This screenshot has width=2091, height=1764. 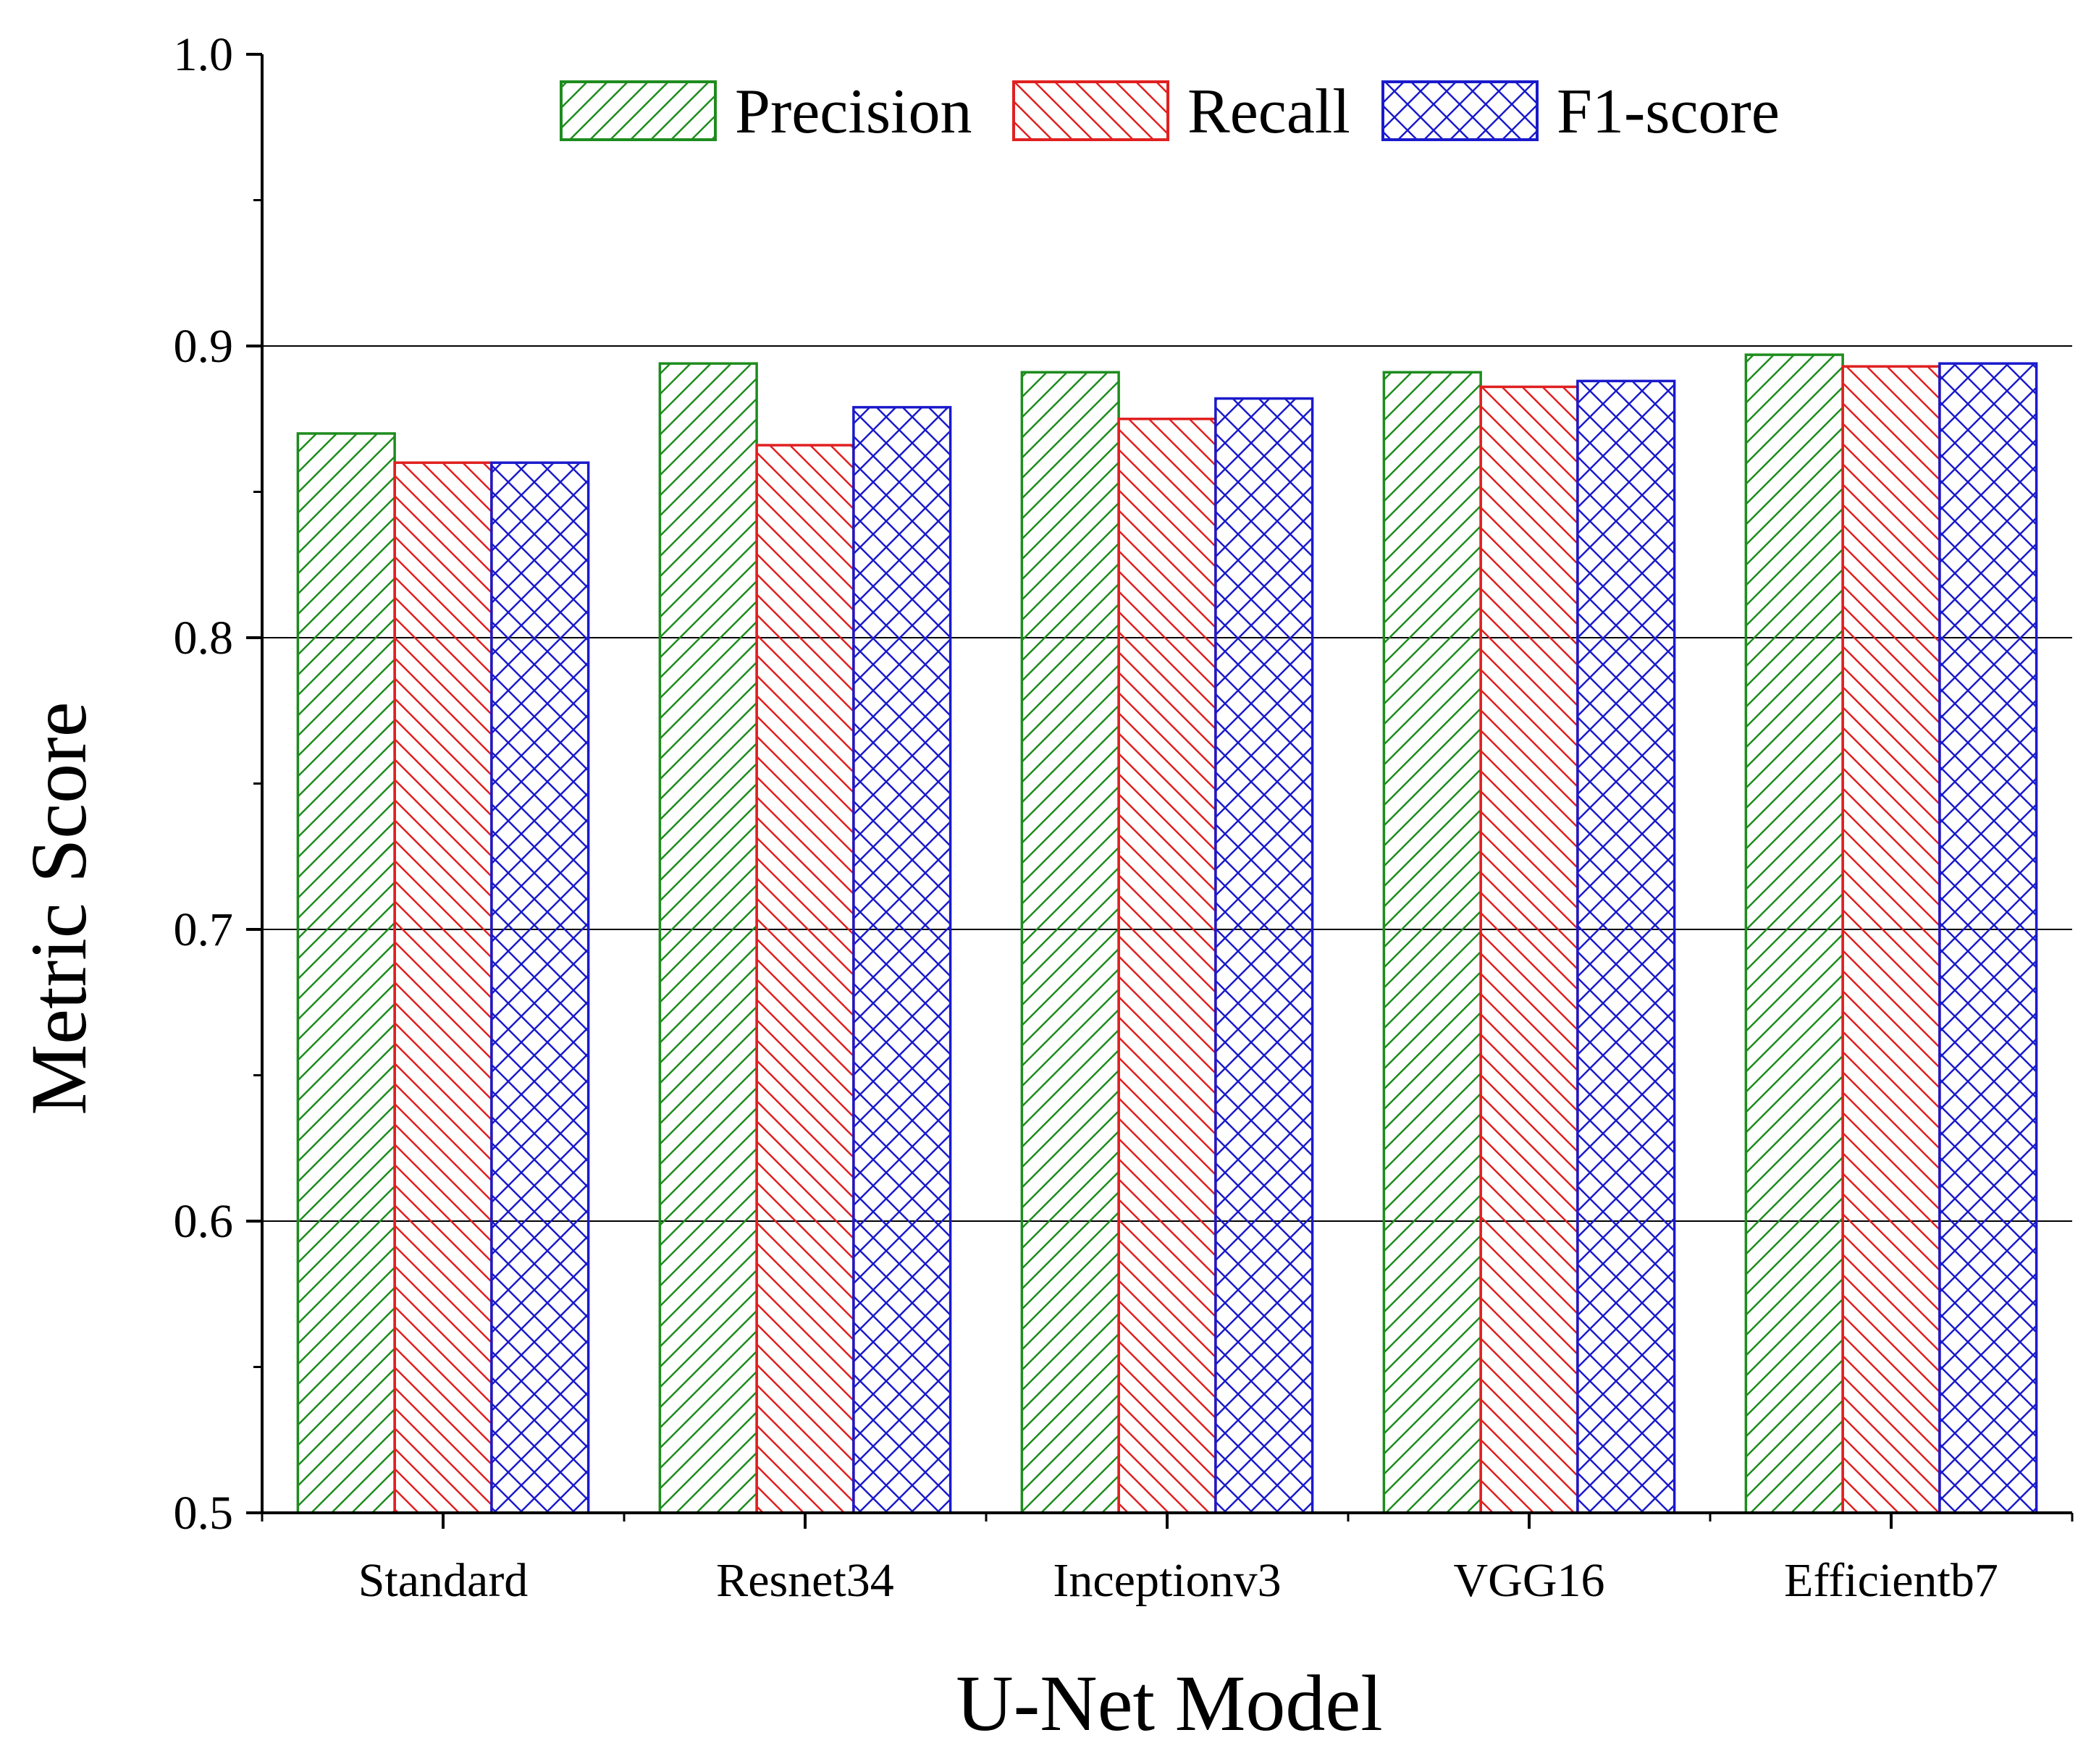 I want to click on y-tick-label: 0.7, so click(x=204, y=929).